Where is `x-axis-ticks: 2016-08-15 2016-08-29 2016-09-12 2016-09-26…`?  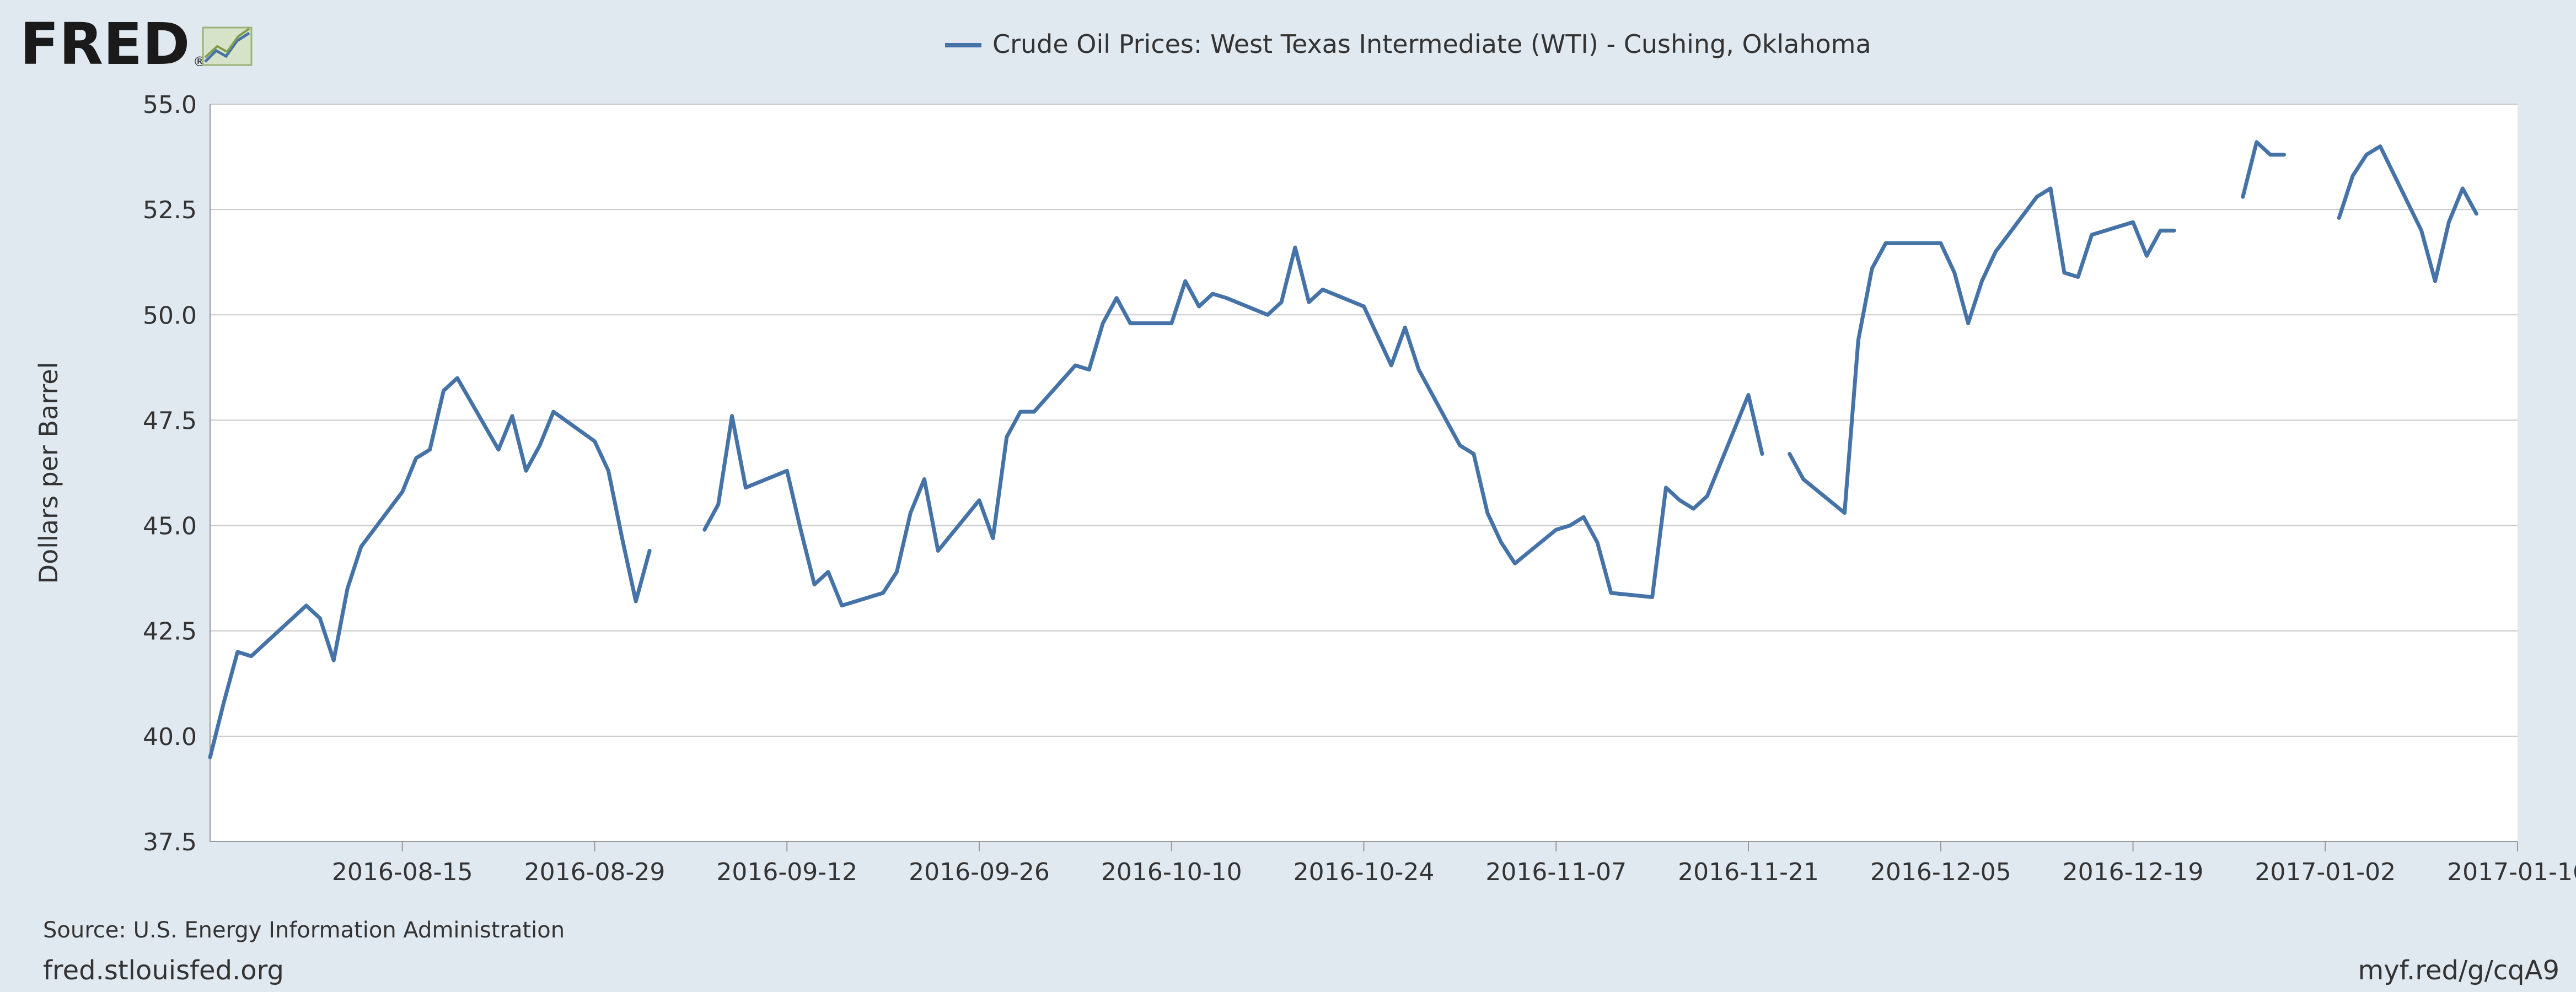 x-axis-ticks: 2016-08-15 2016-08-29 2016-09-12 2016-09-26… is located at coordinates (1454, 864).